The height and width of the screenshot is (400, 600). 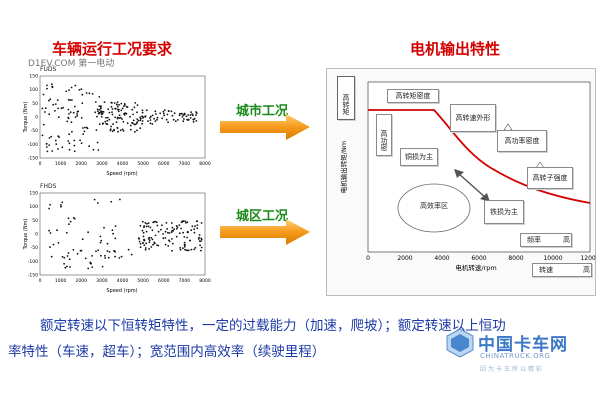 What do you see at coordinates (33, 262) in the screenshot?
I see `y-tick-label: -100` at bounding box center [33, 262].